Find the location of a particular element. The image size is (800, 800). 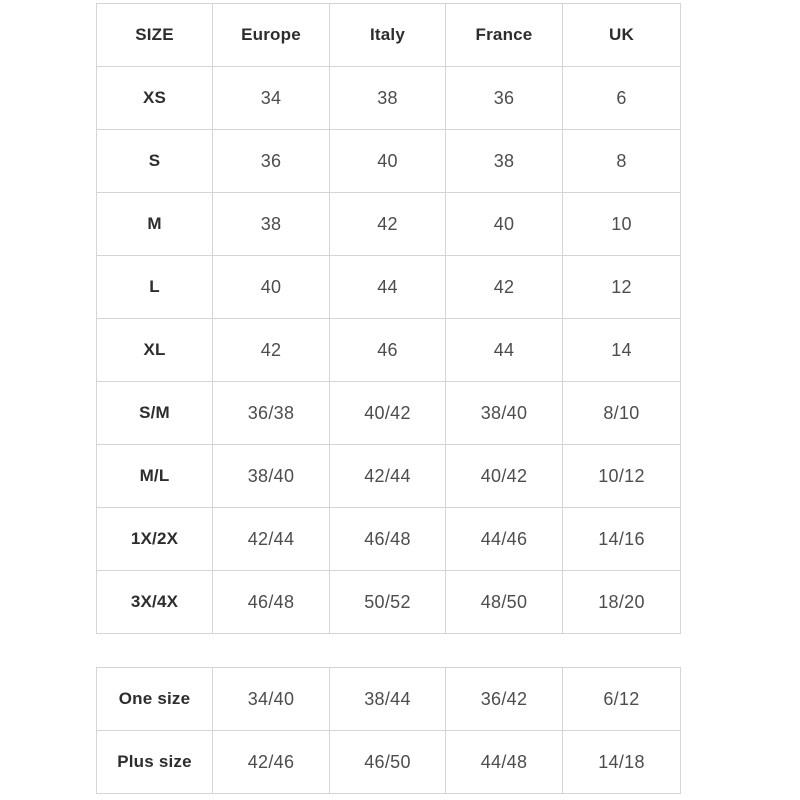

table-cell: 6 is located at coordinates (621, 98).